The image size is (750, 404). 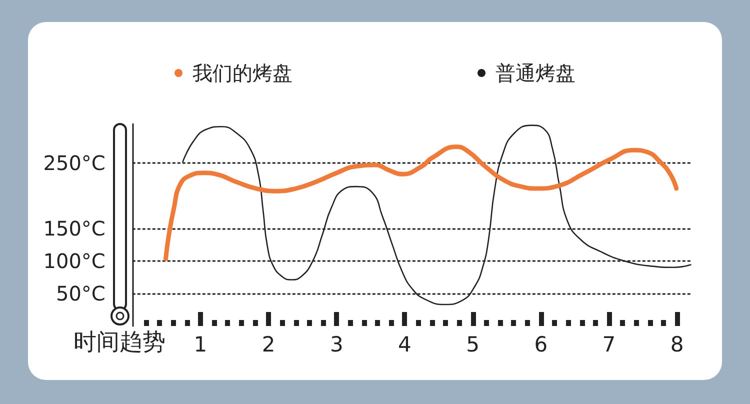 I want to click on x-tick-label: 6, so click(x=541, y=344).